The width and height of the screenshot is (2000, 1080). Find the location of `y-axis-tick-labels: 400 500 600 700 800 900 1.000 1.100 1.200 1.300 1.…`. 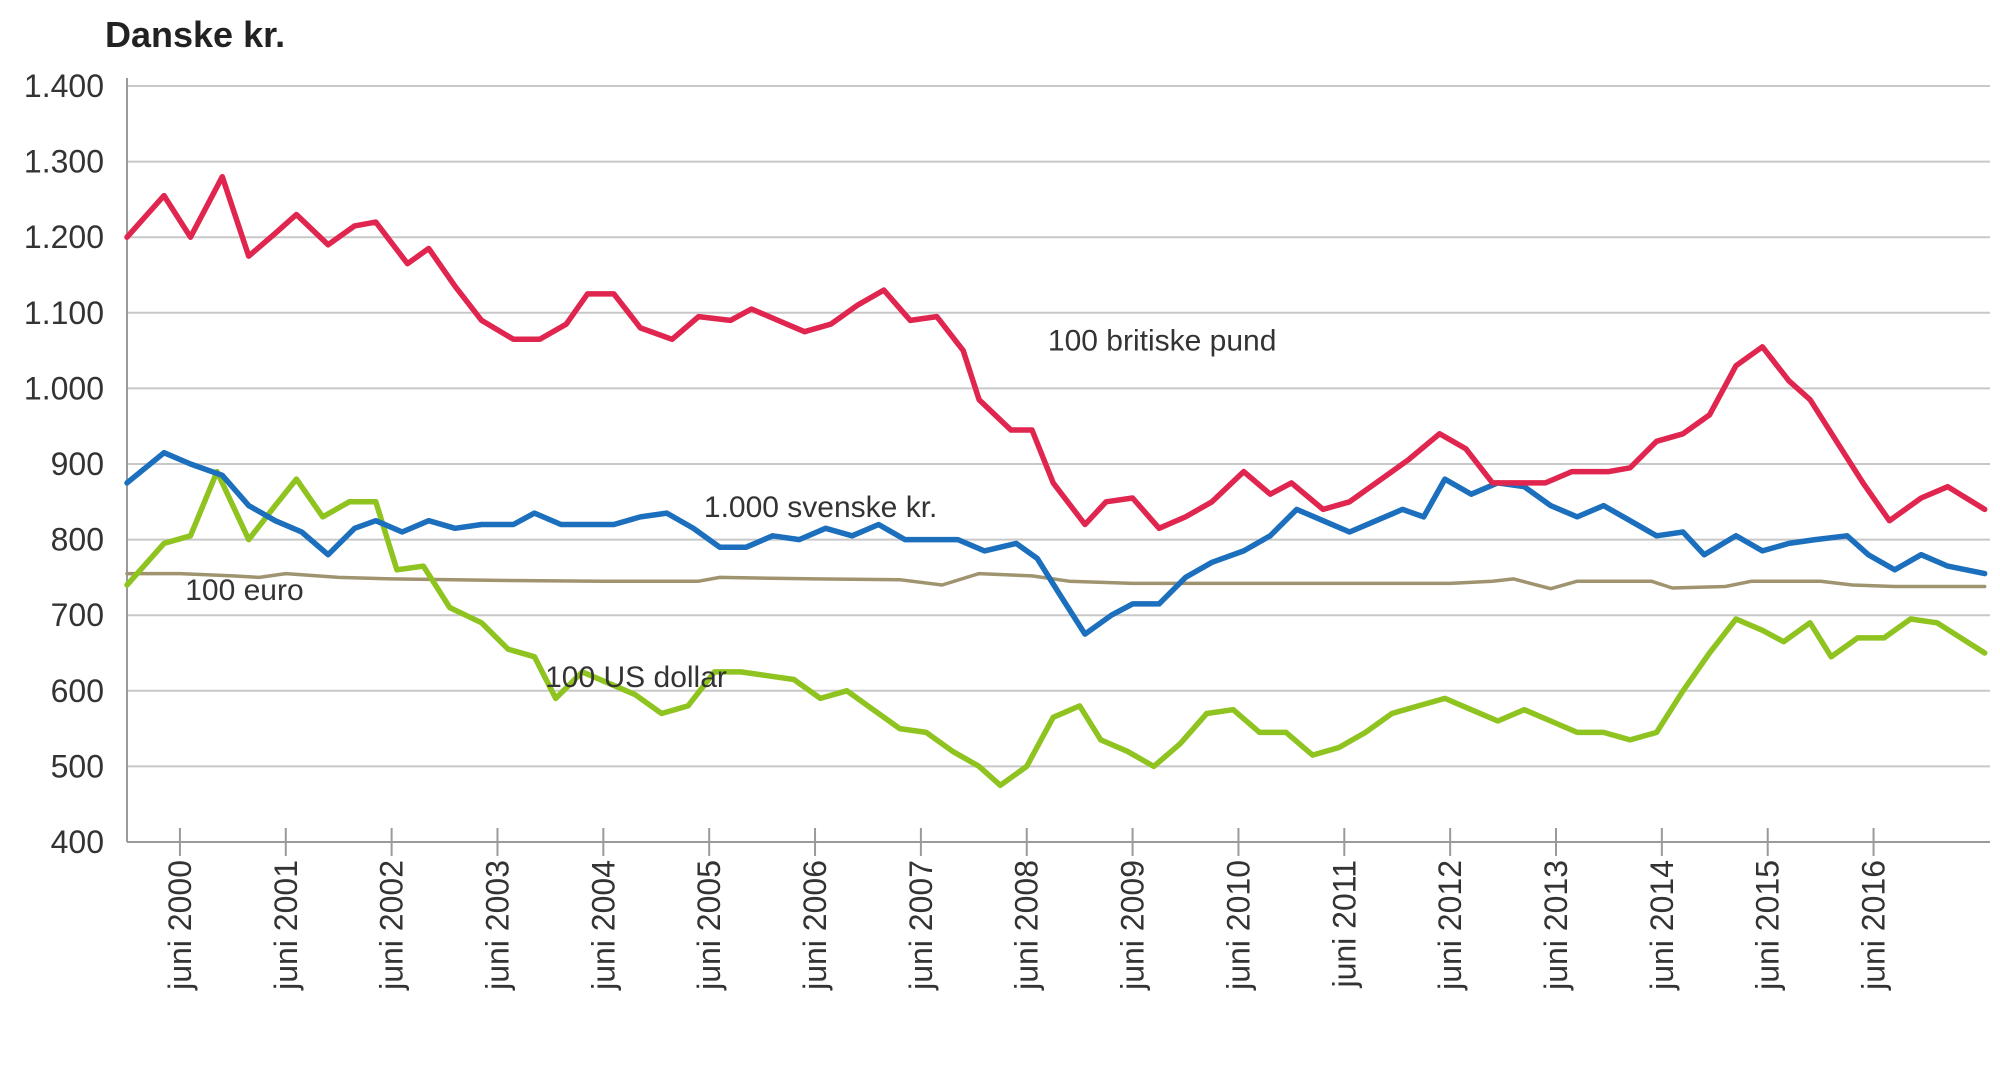

y-axis-tick-labels: 400 500 600 700 800 900 1.000 1.100 1.200 1.300 1.… is located at coordinates (64, 464).